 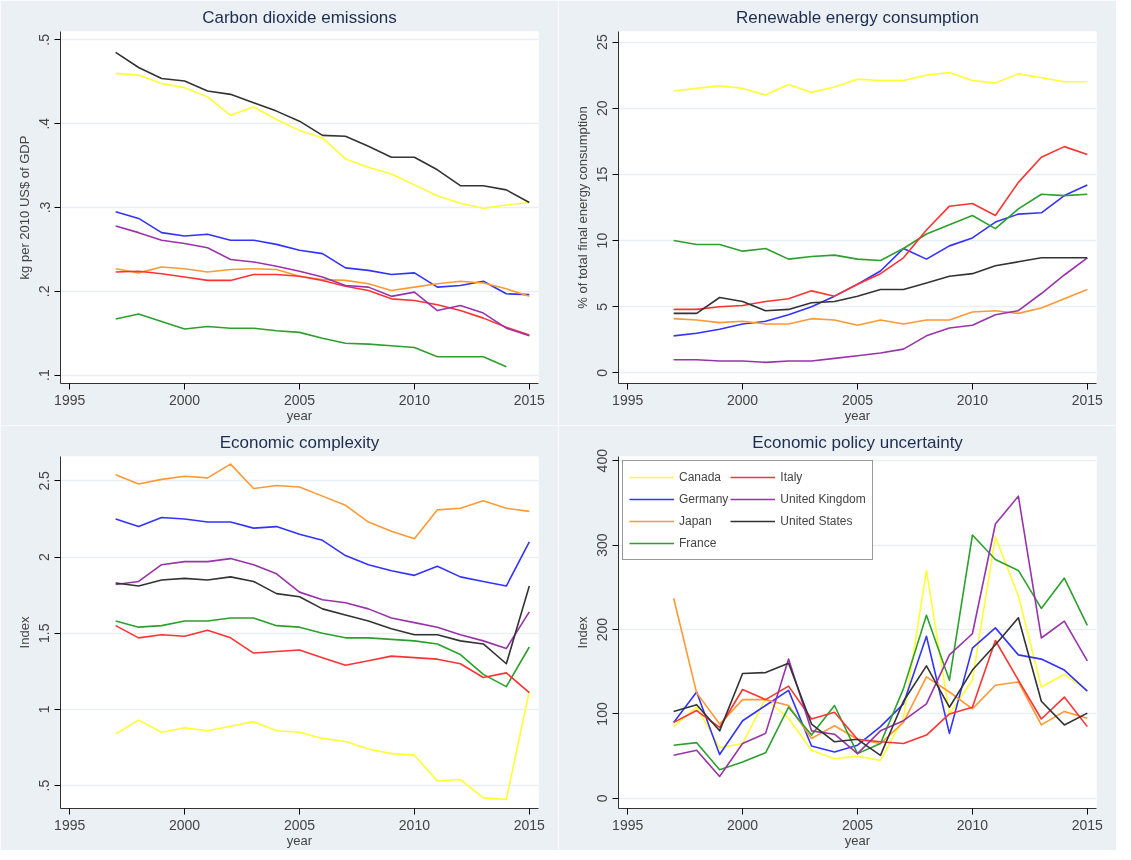 What do you see at coordinates (602, 108) in the screenshot?
I see `y-tick-label: 20` at bounding box center [602, 108].